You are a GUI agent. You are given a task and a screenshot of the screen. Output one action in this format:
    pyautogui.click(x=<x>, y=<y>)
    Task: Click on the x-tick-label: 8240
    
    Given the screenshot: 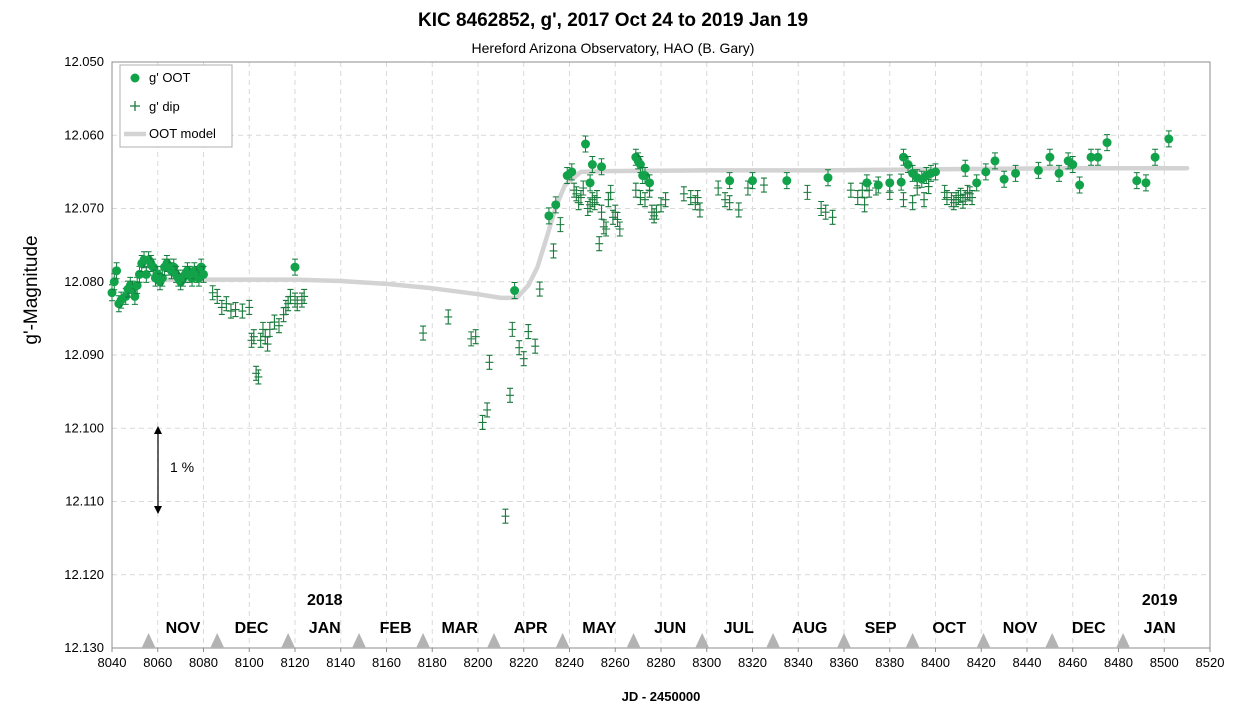 What is the action you would take?
    pyautogui.click(x=569, y=662)
    